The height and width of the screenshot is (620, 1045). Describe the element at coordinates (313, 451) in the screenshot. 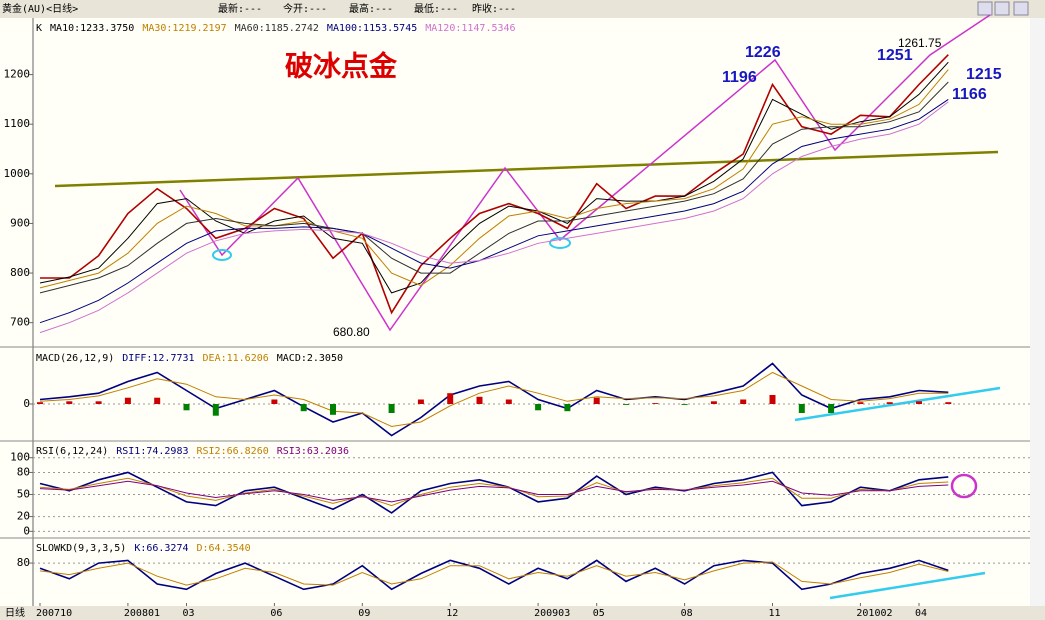

I see `legend-entry: RSI3:63.2036` at that location.